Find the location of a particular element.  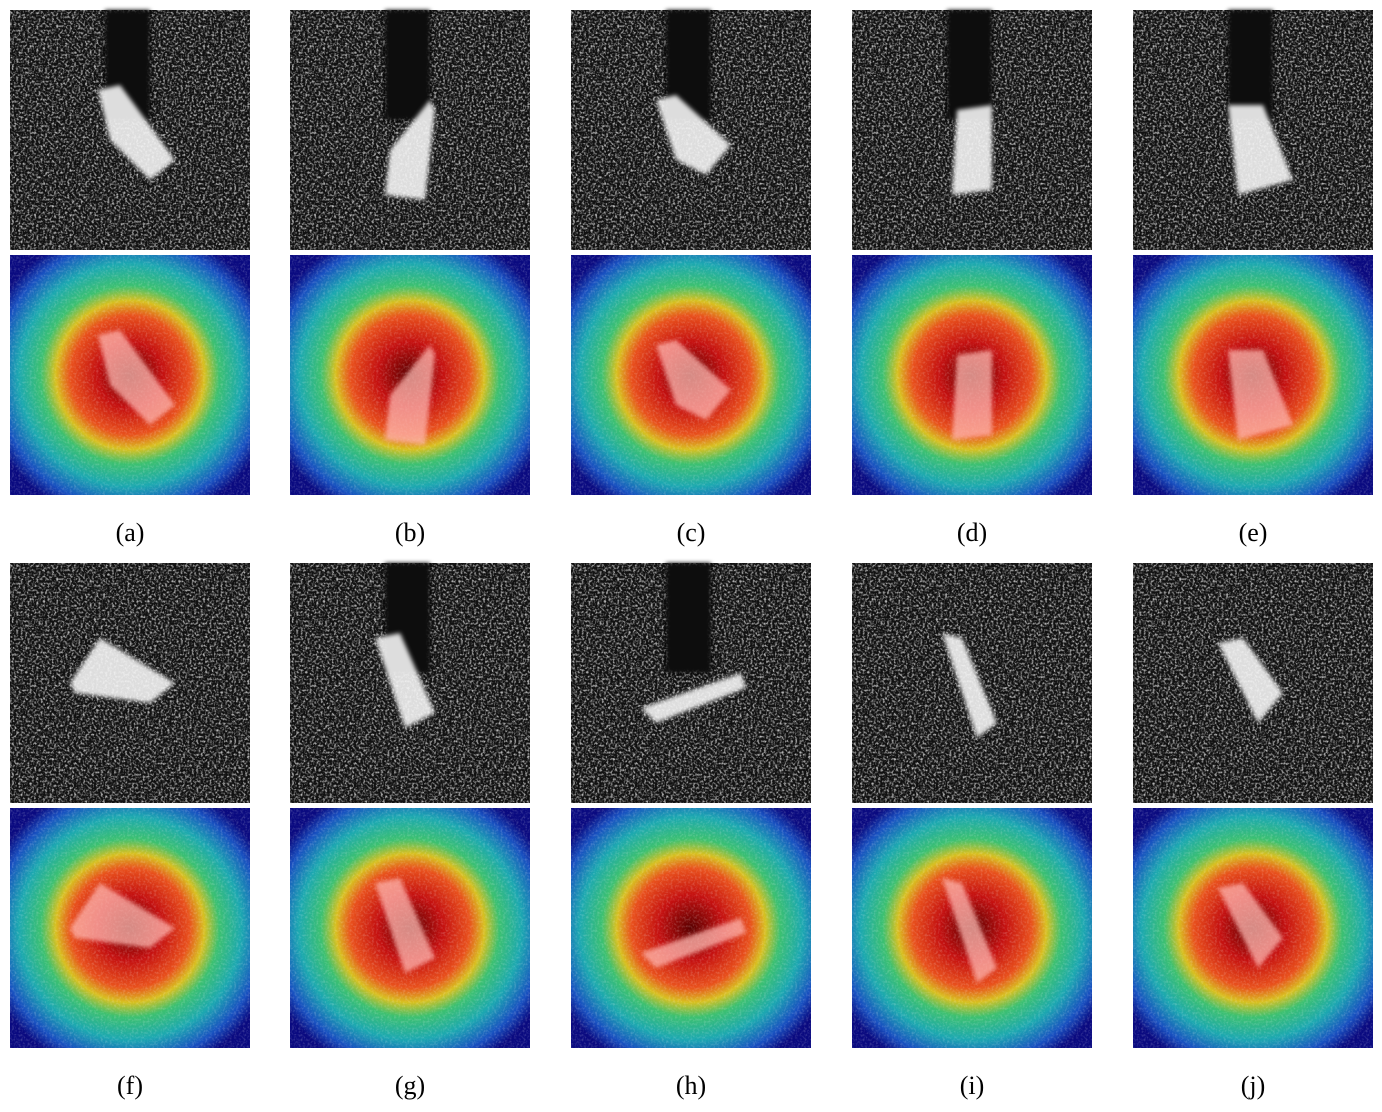

panel-label: (f) is located at coordinates (130, 1085).